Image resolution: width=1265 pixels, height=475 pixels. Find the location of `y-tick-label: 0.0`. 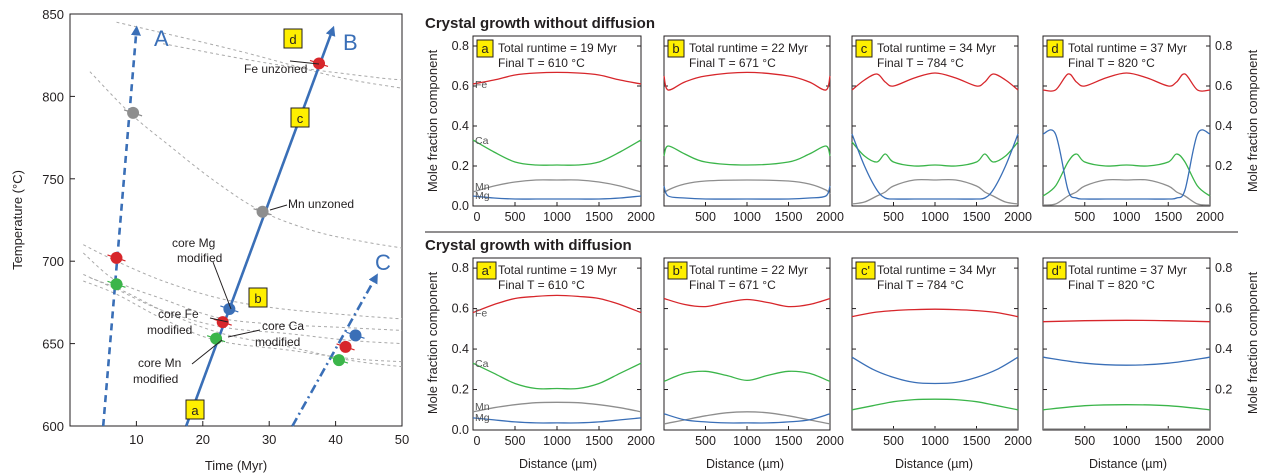

y-tick-label: 0.0 is located at coordinates (460, 206).